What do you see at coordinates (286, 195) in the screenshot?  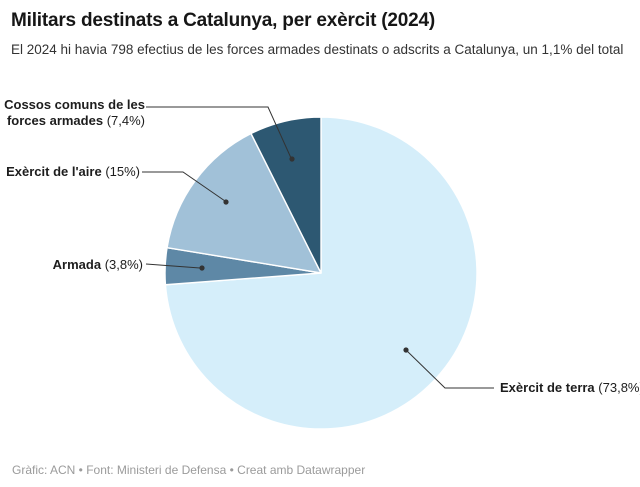 I see `pie-slice-cossos-comuns` at bounding box center [286, 195].